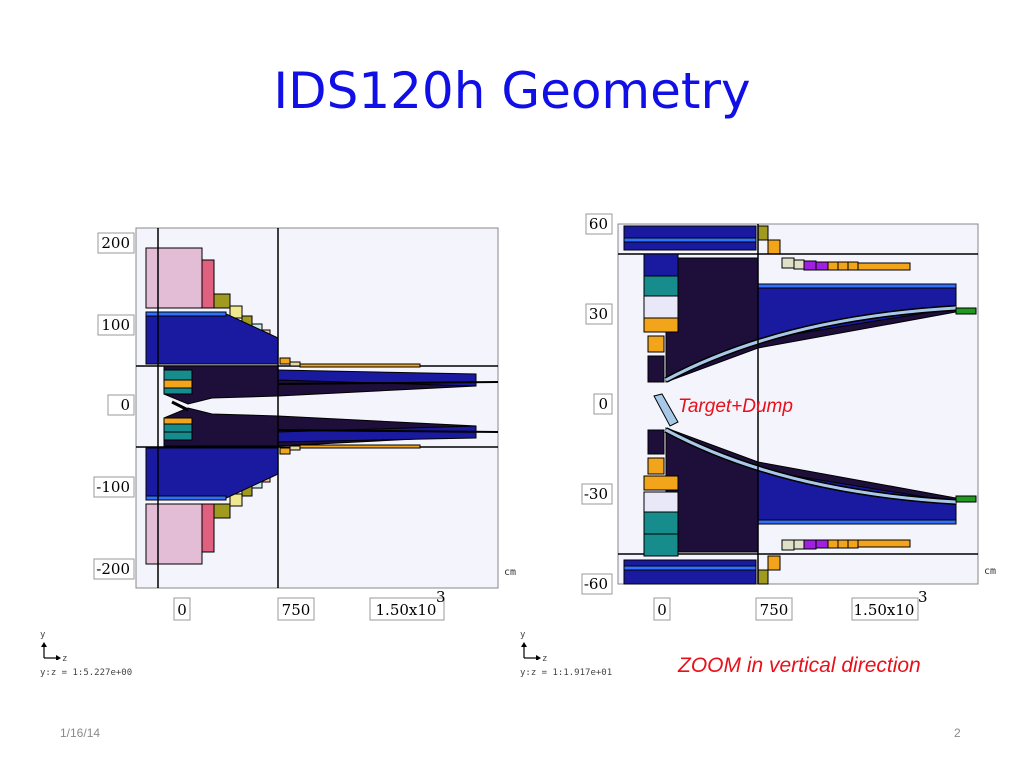  What do you see at coordinates (43, 635) in the screenshot?
I see `left-axis-legend-y: y` at bounding box center [43, 635].